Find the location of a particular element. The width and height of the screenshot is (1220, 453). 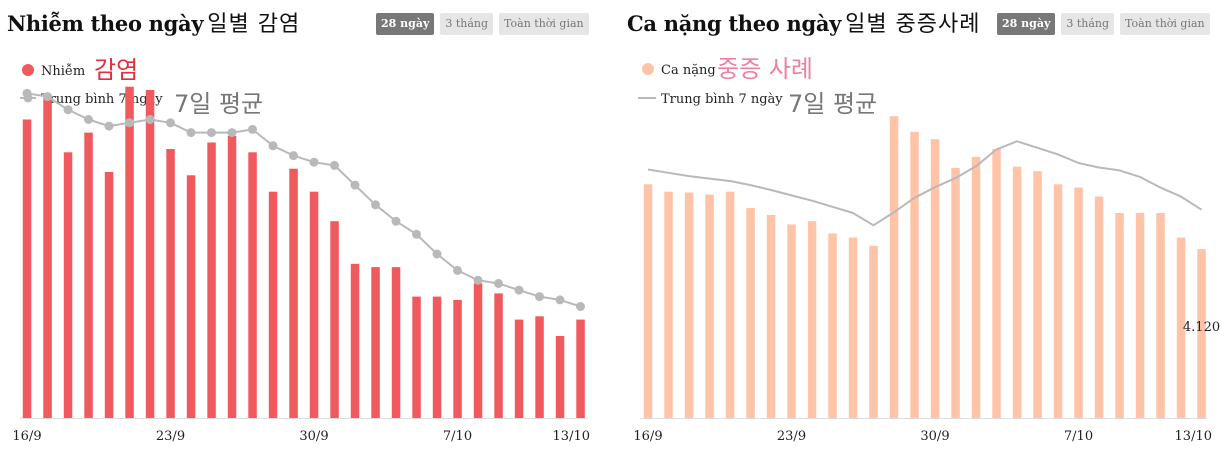

legend-bar-note: 중증 사례 is located at coordinates (765, 69).